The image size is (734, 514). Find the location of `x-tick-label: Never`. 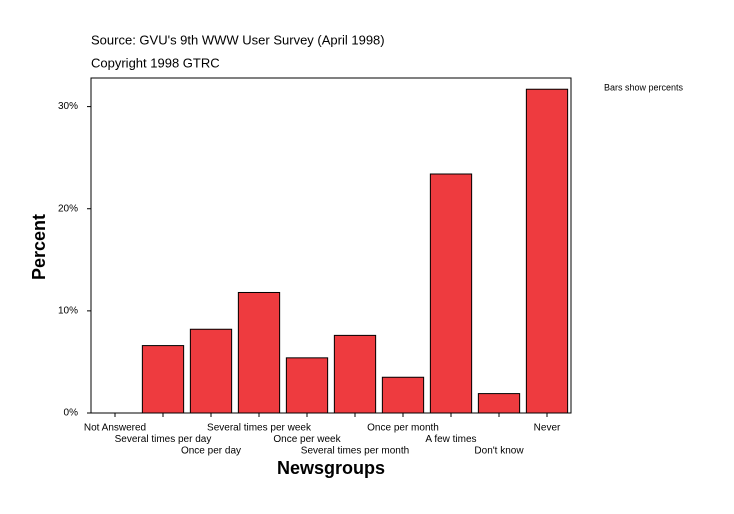

x-tick-label: Never is located at coordinates (547, 428).